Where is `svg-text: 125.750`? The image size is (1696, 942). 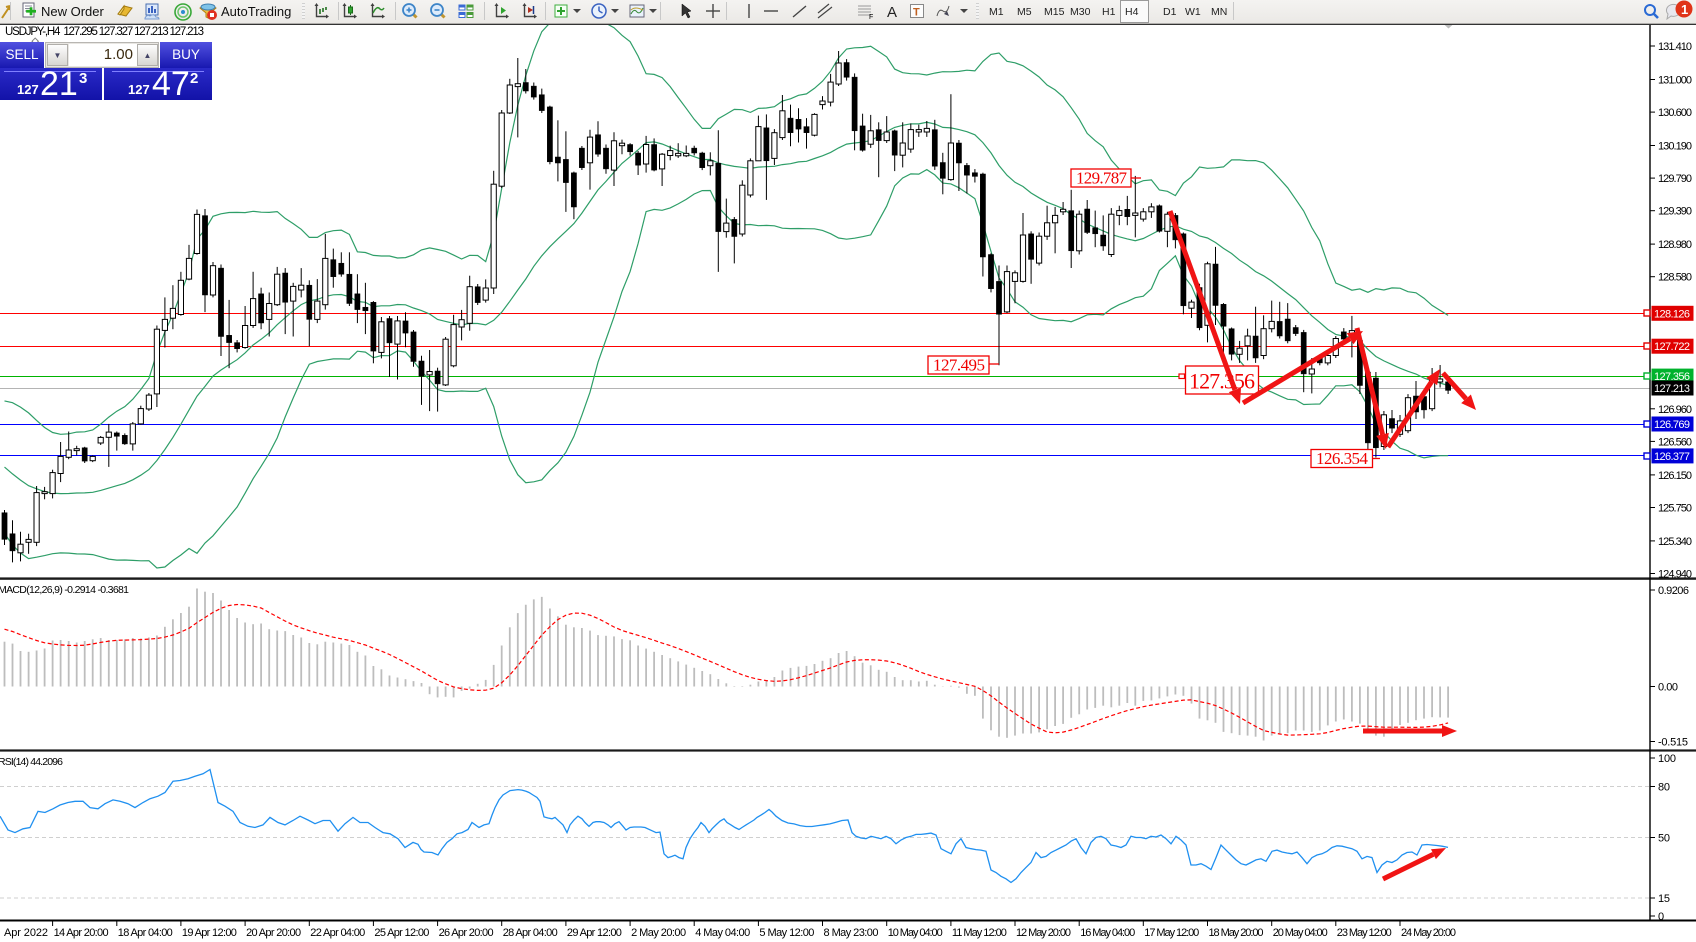 svg-text: 125.750 is located at coordinates (1675, 509).